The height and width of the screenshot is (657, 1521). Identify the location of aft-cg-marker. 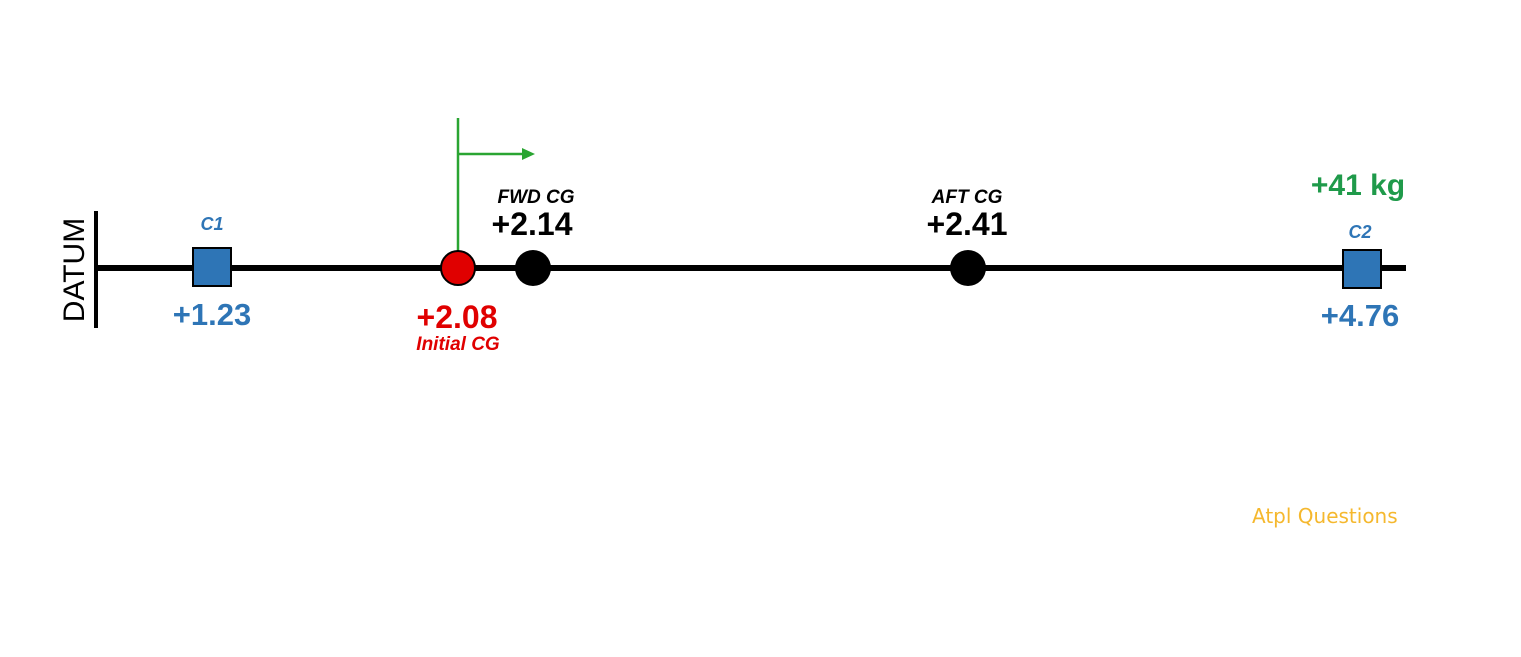
(968, 268).